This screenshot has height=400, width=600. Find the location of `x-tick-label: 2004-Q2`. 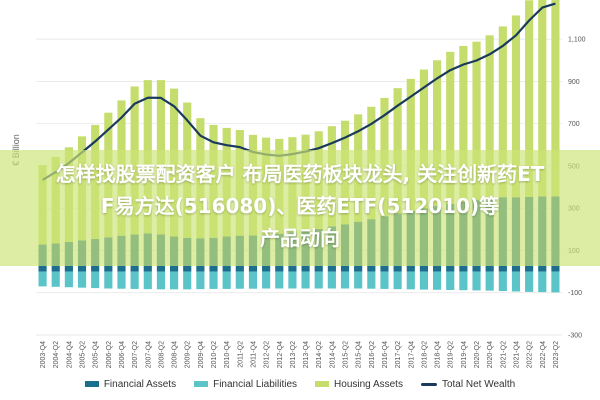

x-tick-label: 2004-Q2 is located at coordinates (56, 354).